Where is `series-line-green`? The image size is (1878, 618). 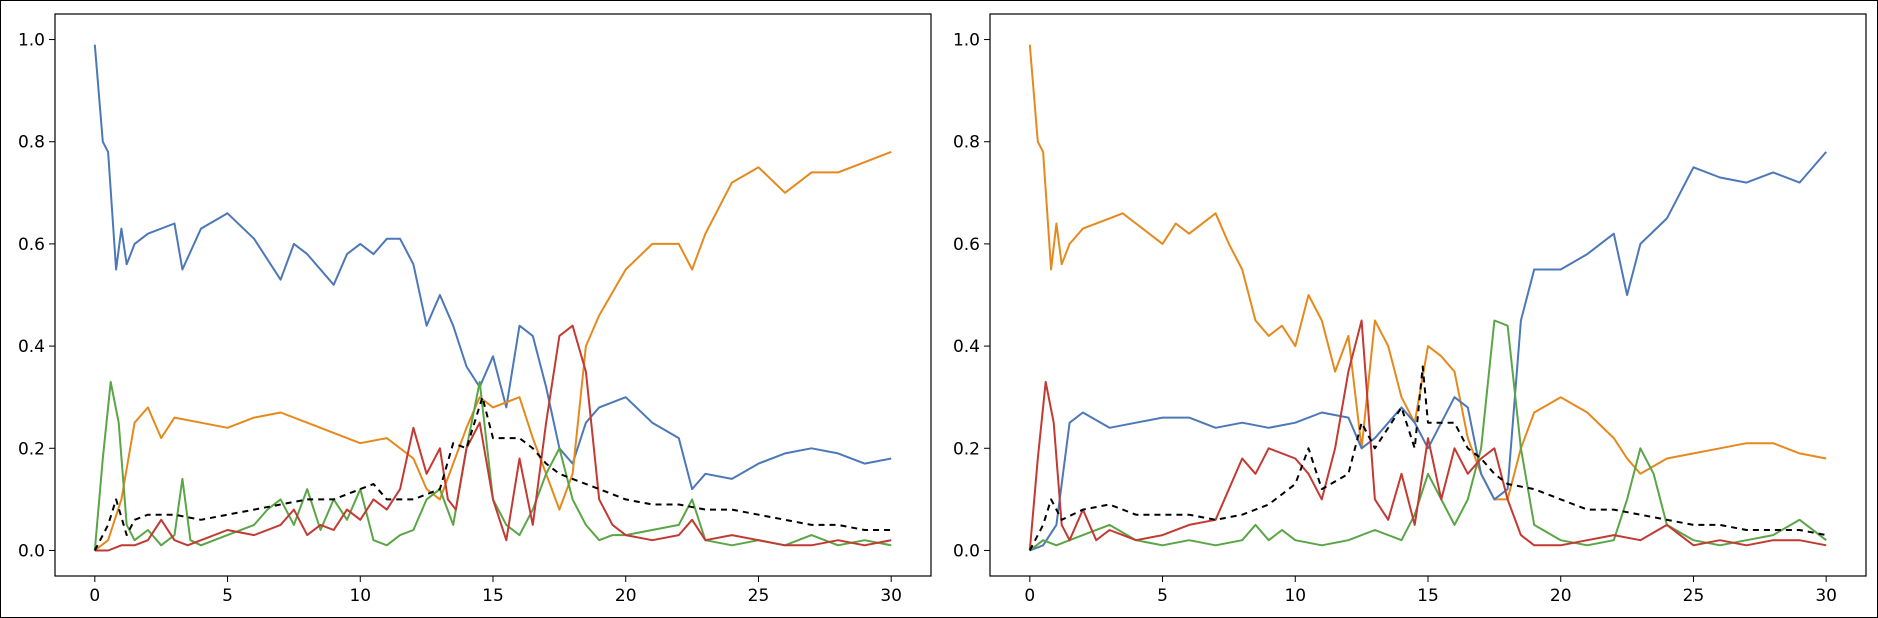
series-line-green is located at coordinates (492, 465).